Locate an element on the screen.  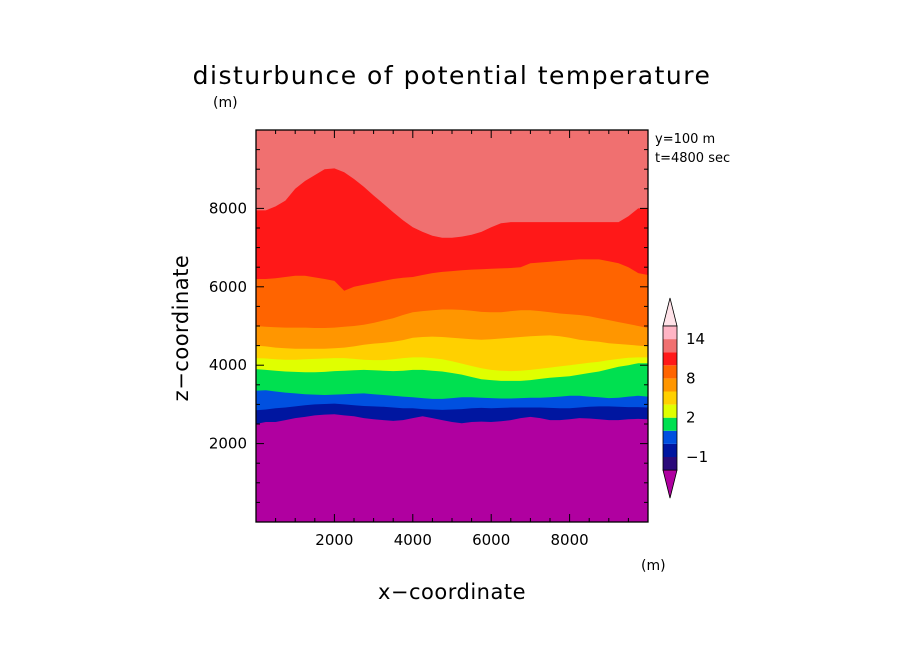
x-tick-label: 4000 is located at coordinates (413, 540).